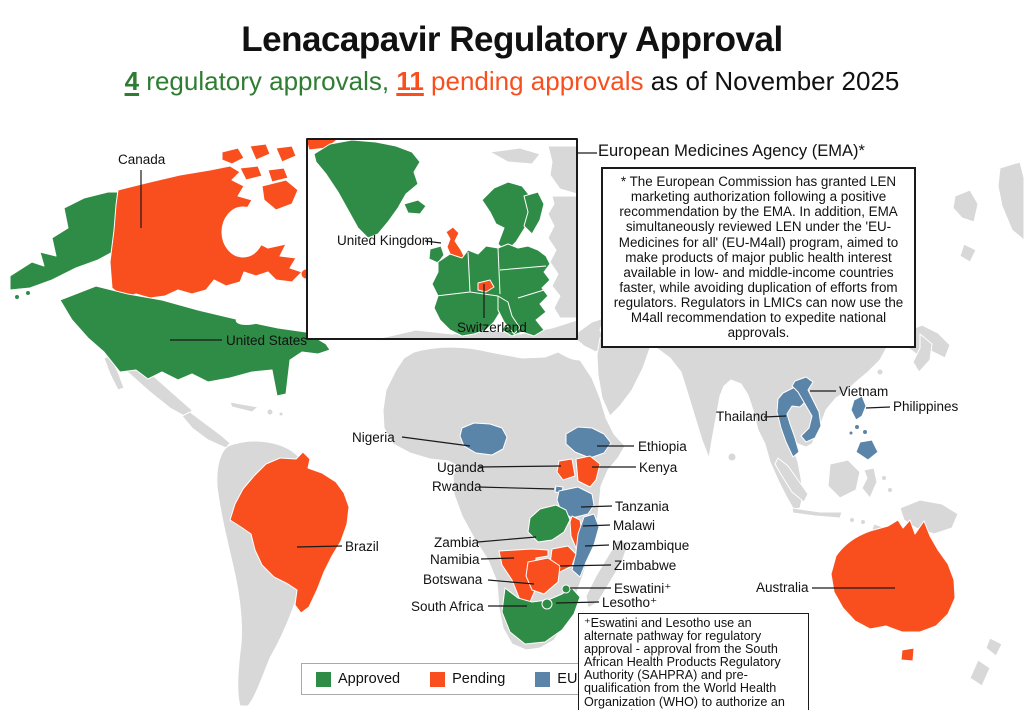 The image size is (1024, 710). I want to click on country-australia, so click(893, 576).